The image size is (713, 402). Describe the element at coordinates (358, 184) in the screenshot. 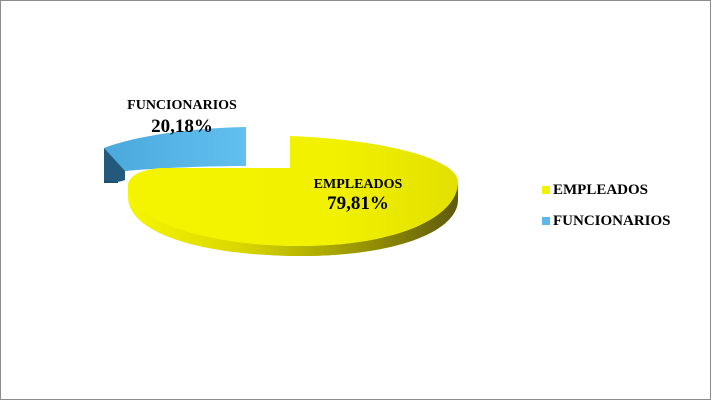

I see `label-empleados-name: EMPLEADOS` at that location.